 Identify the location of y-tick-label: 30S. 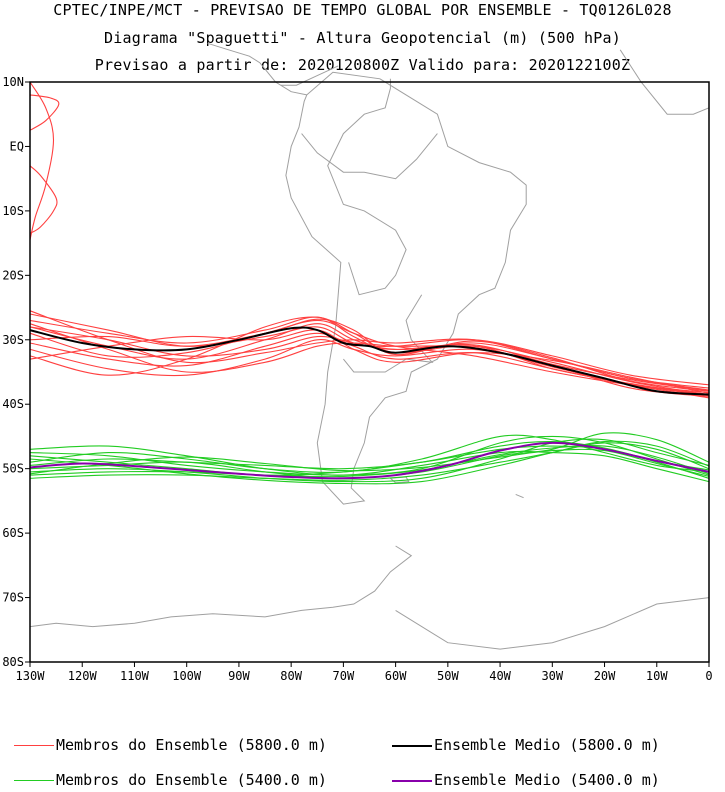
(13, 340).